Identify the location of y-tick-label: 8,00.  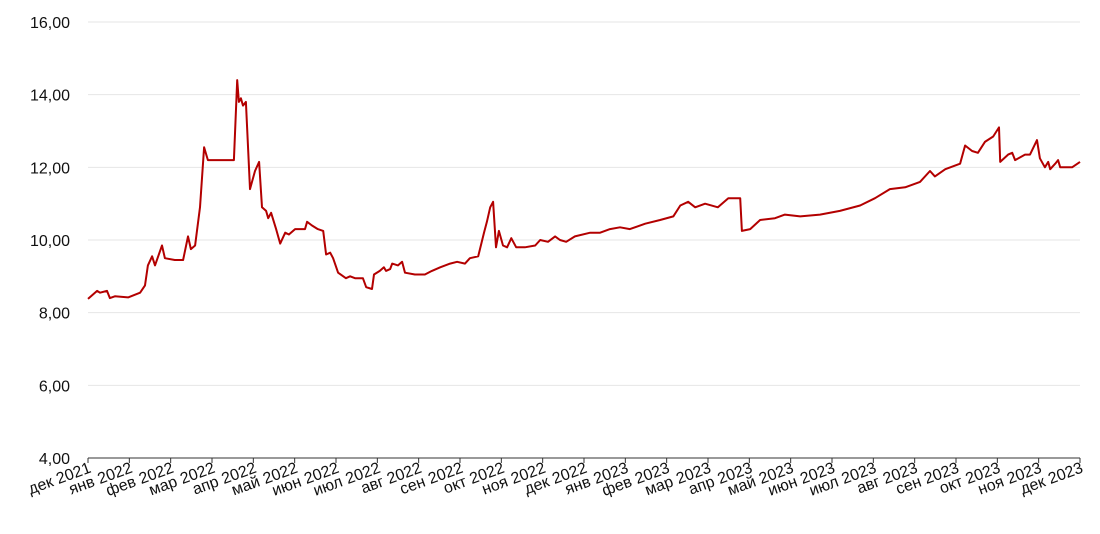
(54, 314).